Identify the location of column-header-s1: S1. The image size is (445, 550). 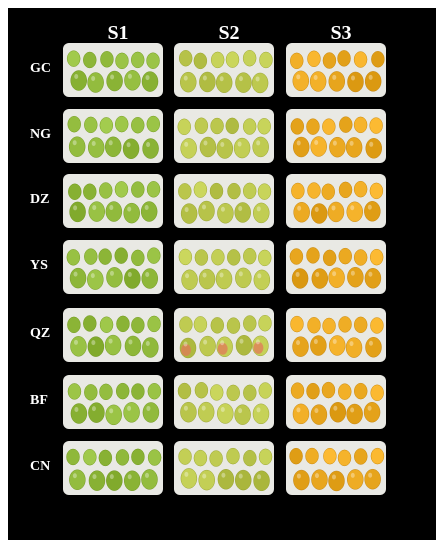
(118, 33).